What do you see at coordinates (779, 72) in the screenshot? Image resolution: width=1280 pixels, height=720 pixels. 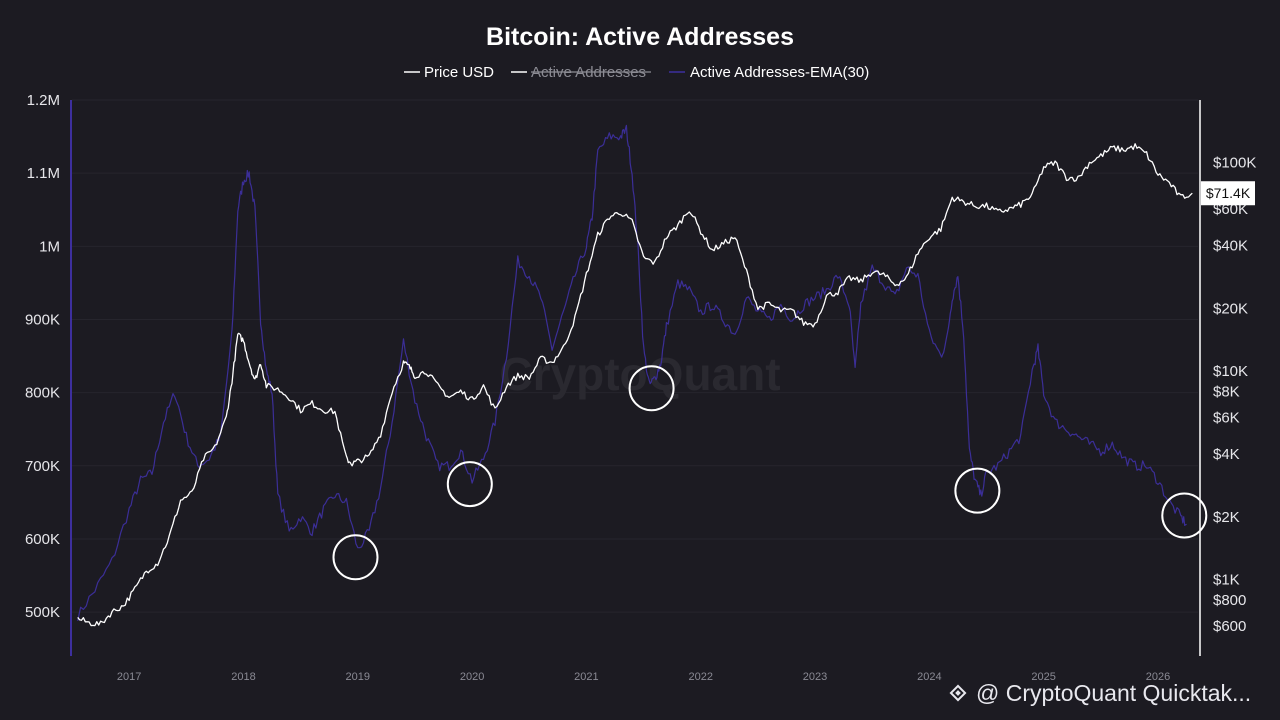 I see `legend-ema-label: Active Addresses-EMA(30)` at bounding box center [779, 72].